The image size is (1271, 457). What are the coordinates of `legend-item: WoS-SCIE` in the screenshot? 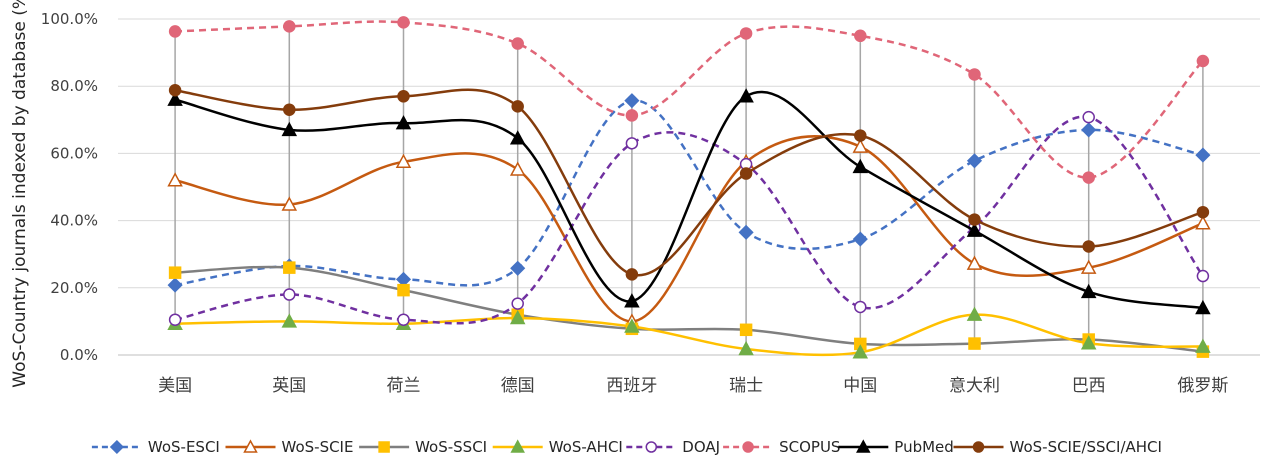 It's located at (289, 447).